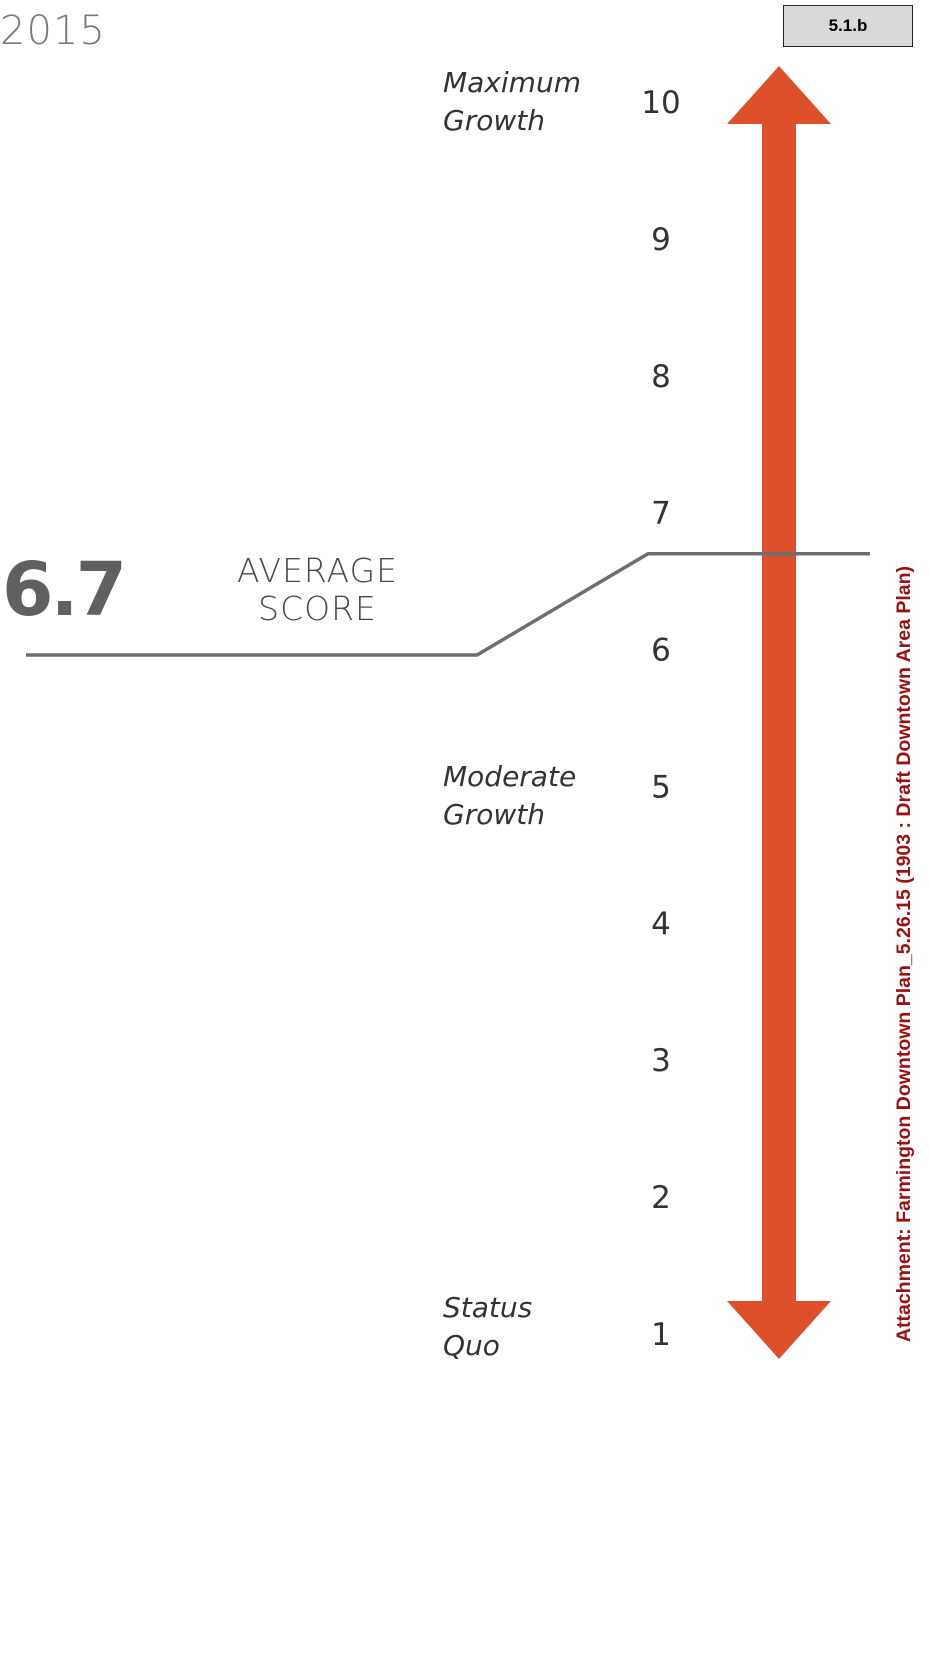 This screenshot has width=930, height=1654. I want to click on tick-label-2: 2, so click(661, 1198).